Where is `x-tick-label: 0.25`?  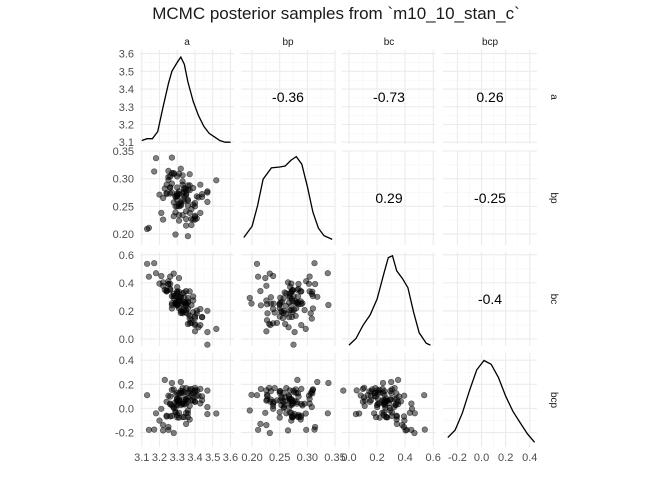 x-tick-label: 0.25 is located at coordinates (279, 458).